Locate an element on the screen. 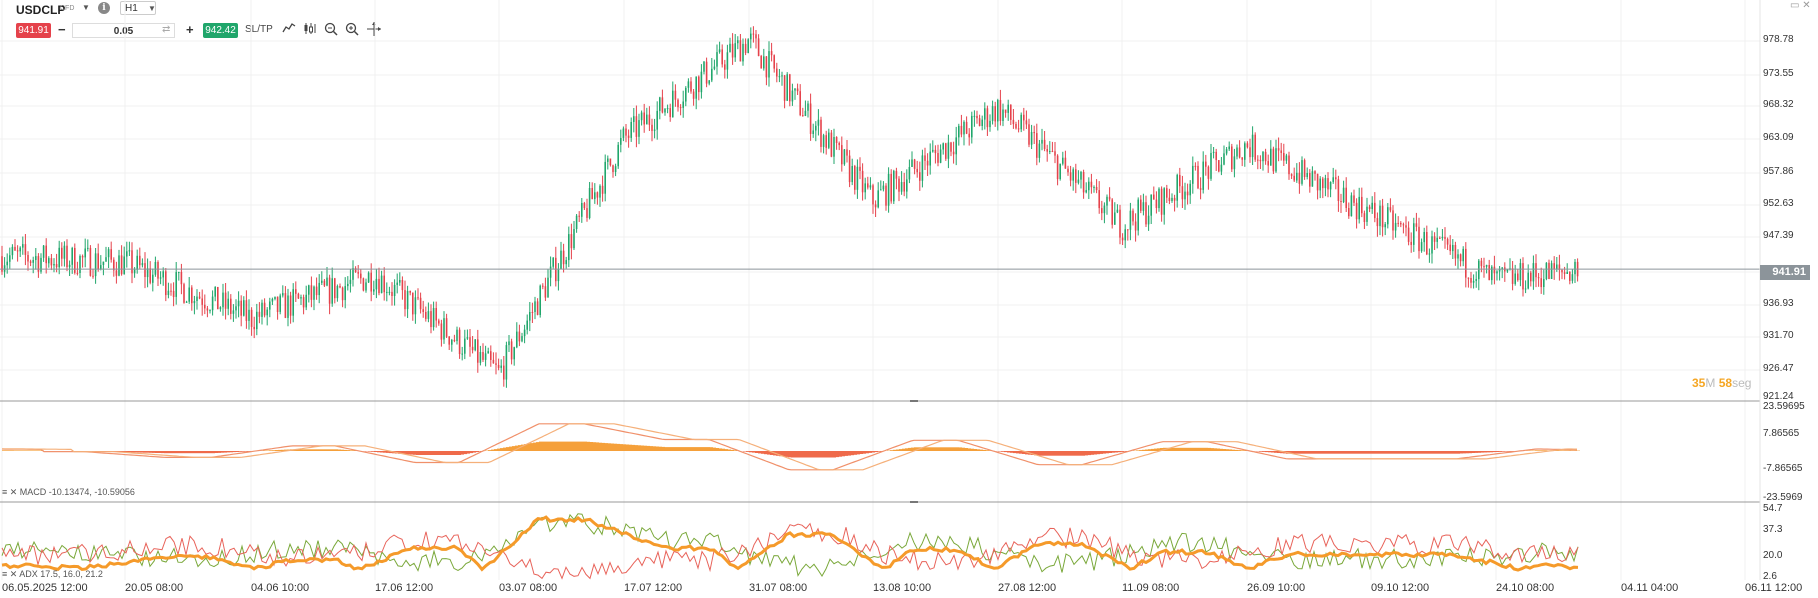 The image size is (1818, 598). countdown-minutes-unit: M is located at coordinates (1710, 383).